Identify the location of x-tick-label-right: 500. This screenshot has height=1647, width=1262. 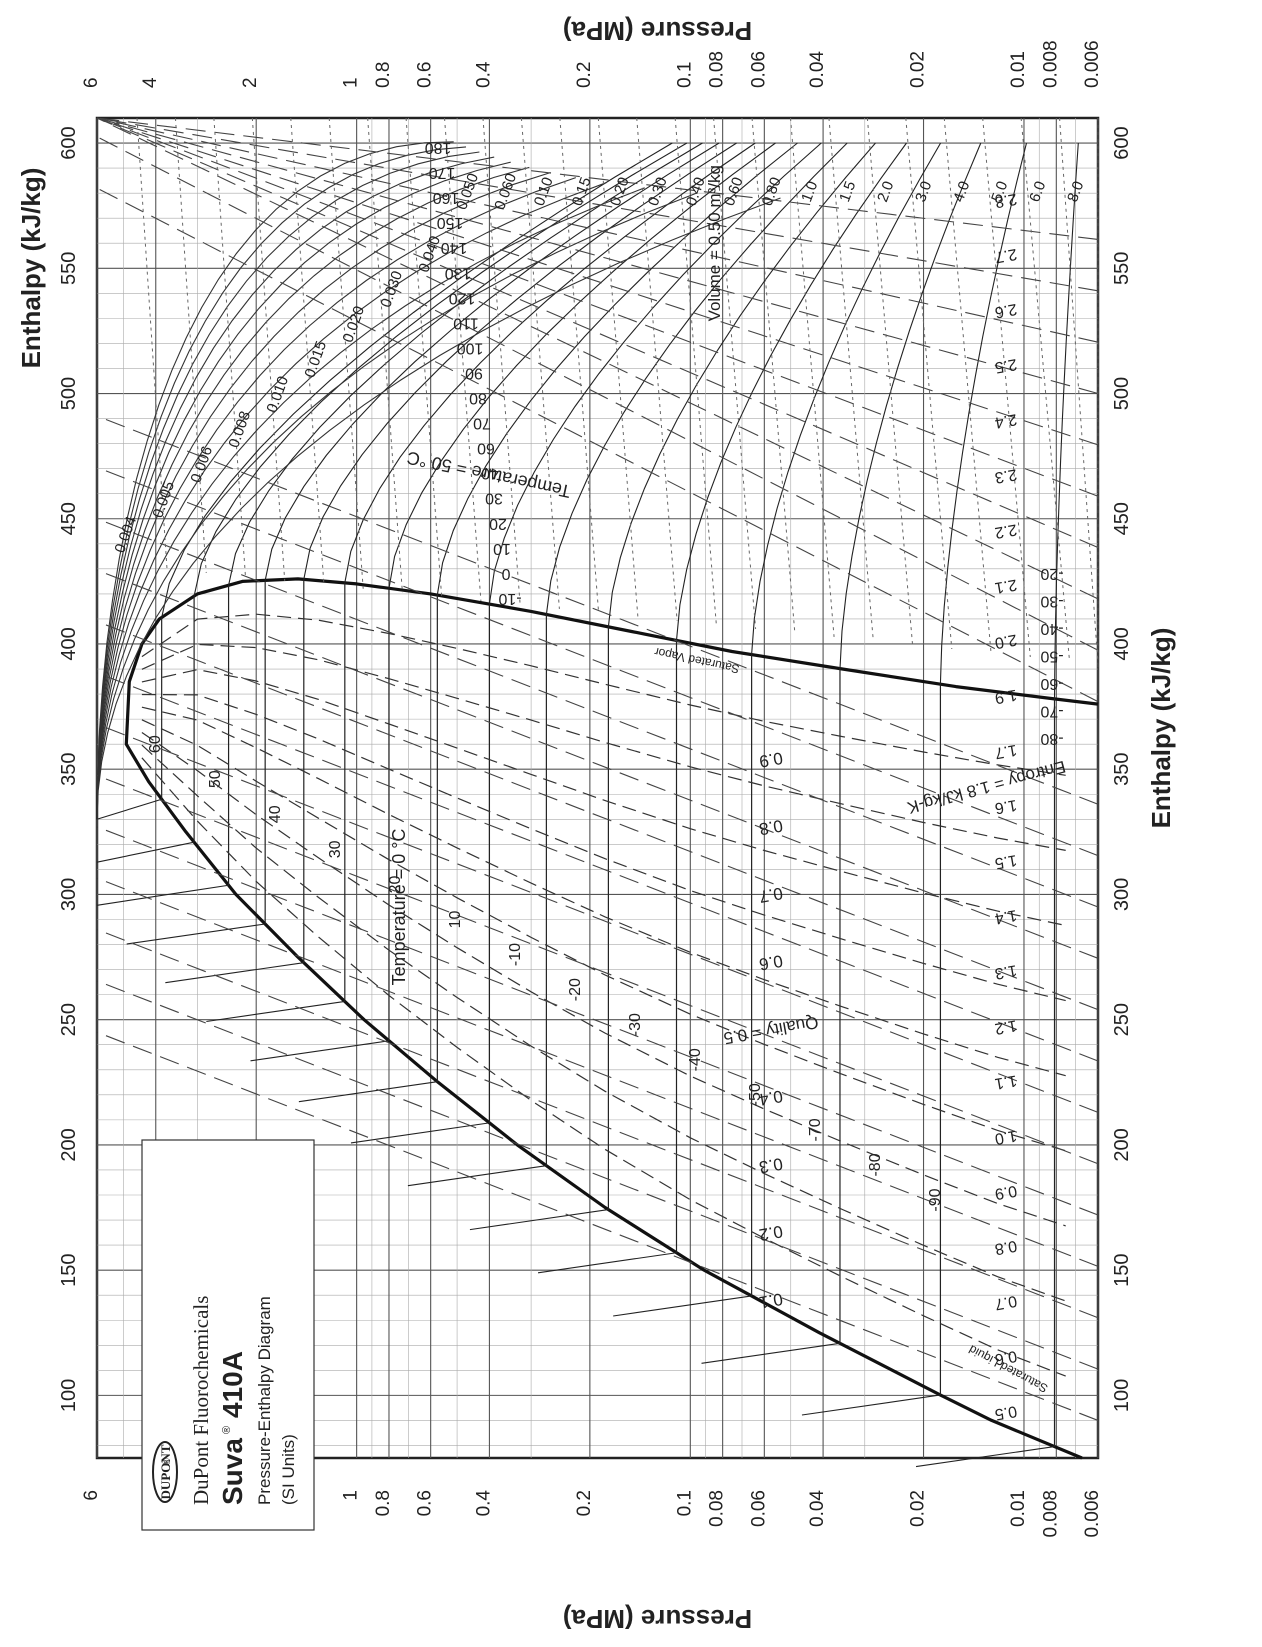
(1122, 393).